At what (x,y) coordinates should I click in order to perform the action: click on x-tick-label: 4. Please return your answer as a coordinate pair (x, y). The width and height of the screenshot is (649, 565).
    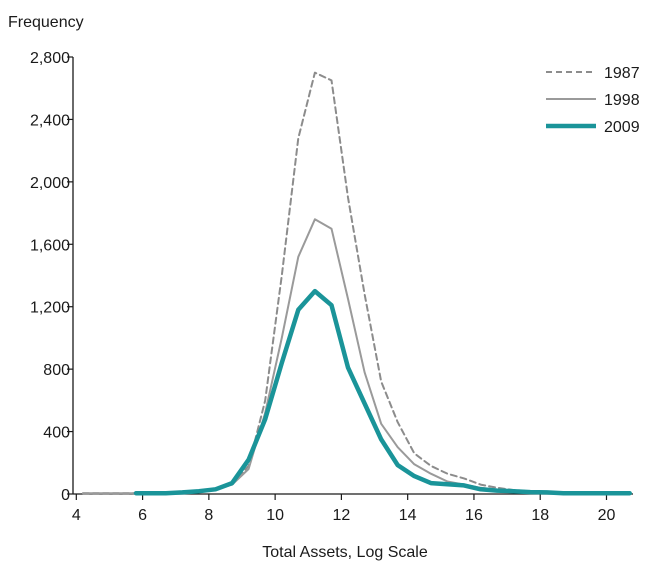
    Looking at the image, I should click on (76, 515).